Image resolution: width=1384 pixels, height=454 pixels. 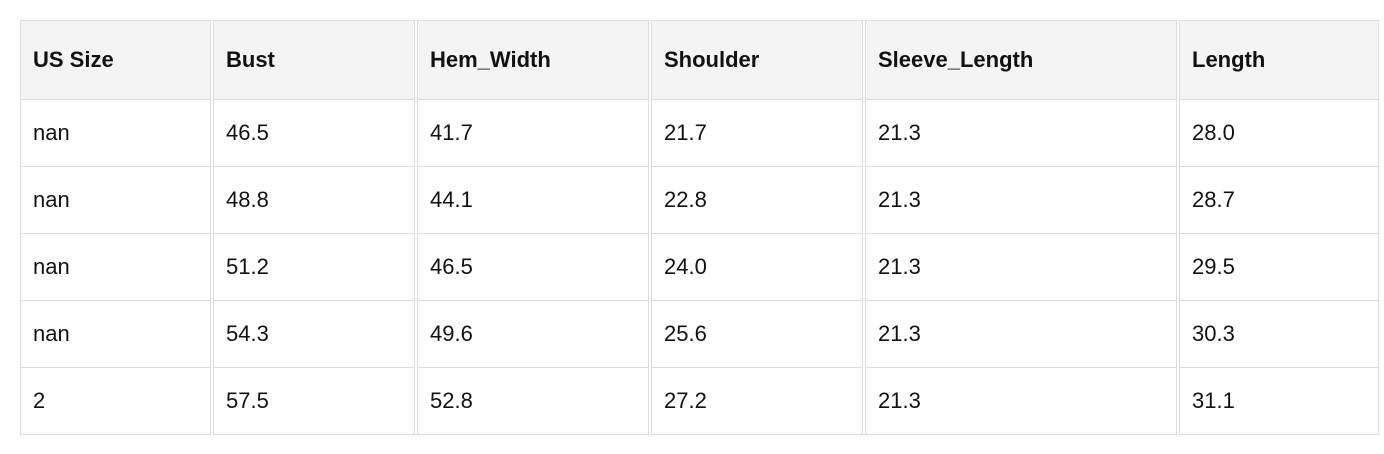 What do you see at coordinates (314, 267) in the screenshot?
I see `table-cell: 51.2` at bounding box center [314, 267].